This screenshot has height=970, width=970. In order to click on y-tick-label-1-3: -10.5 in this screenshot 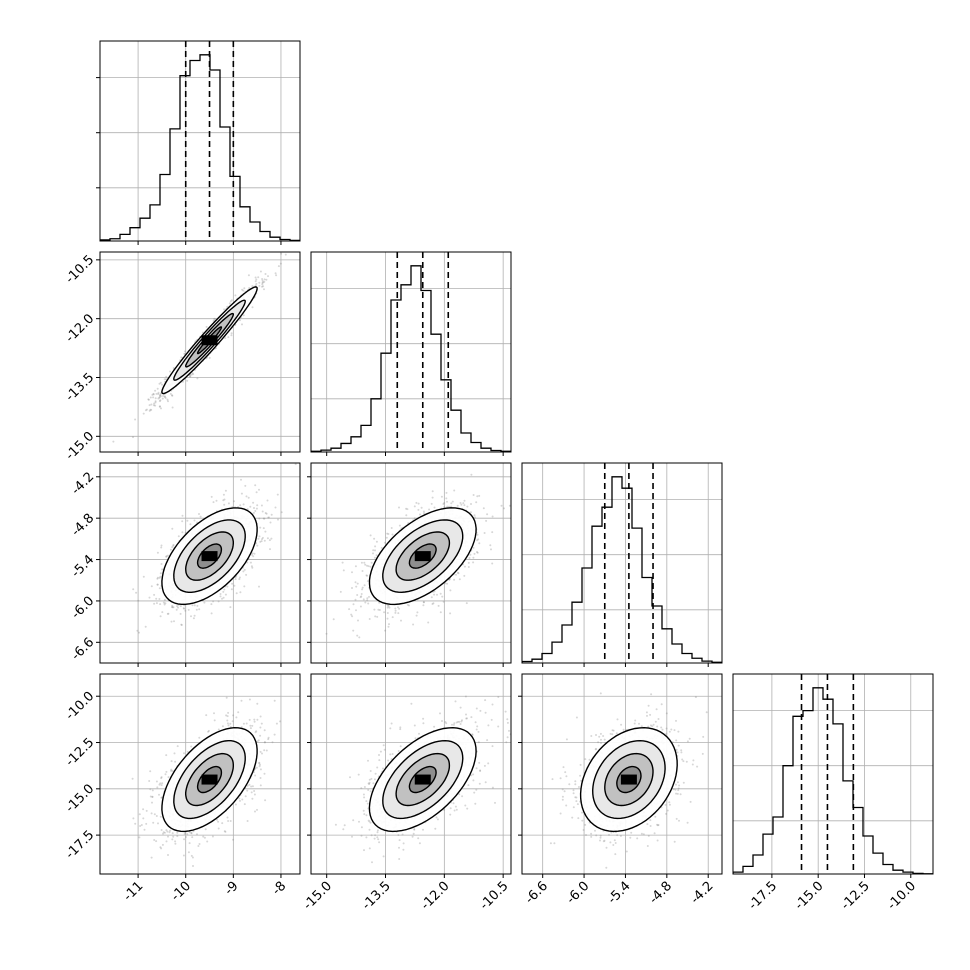, I will do `click(80, 269)`.